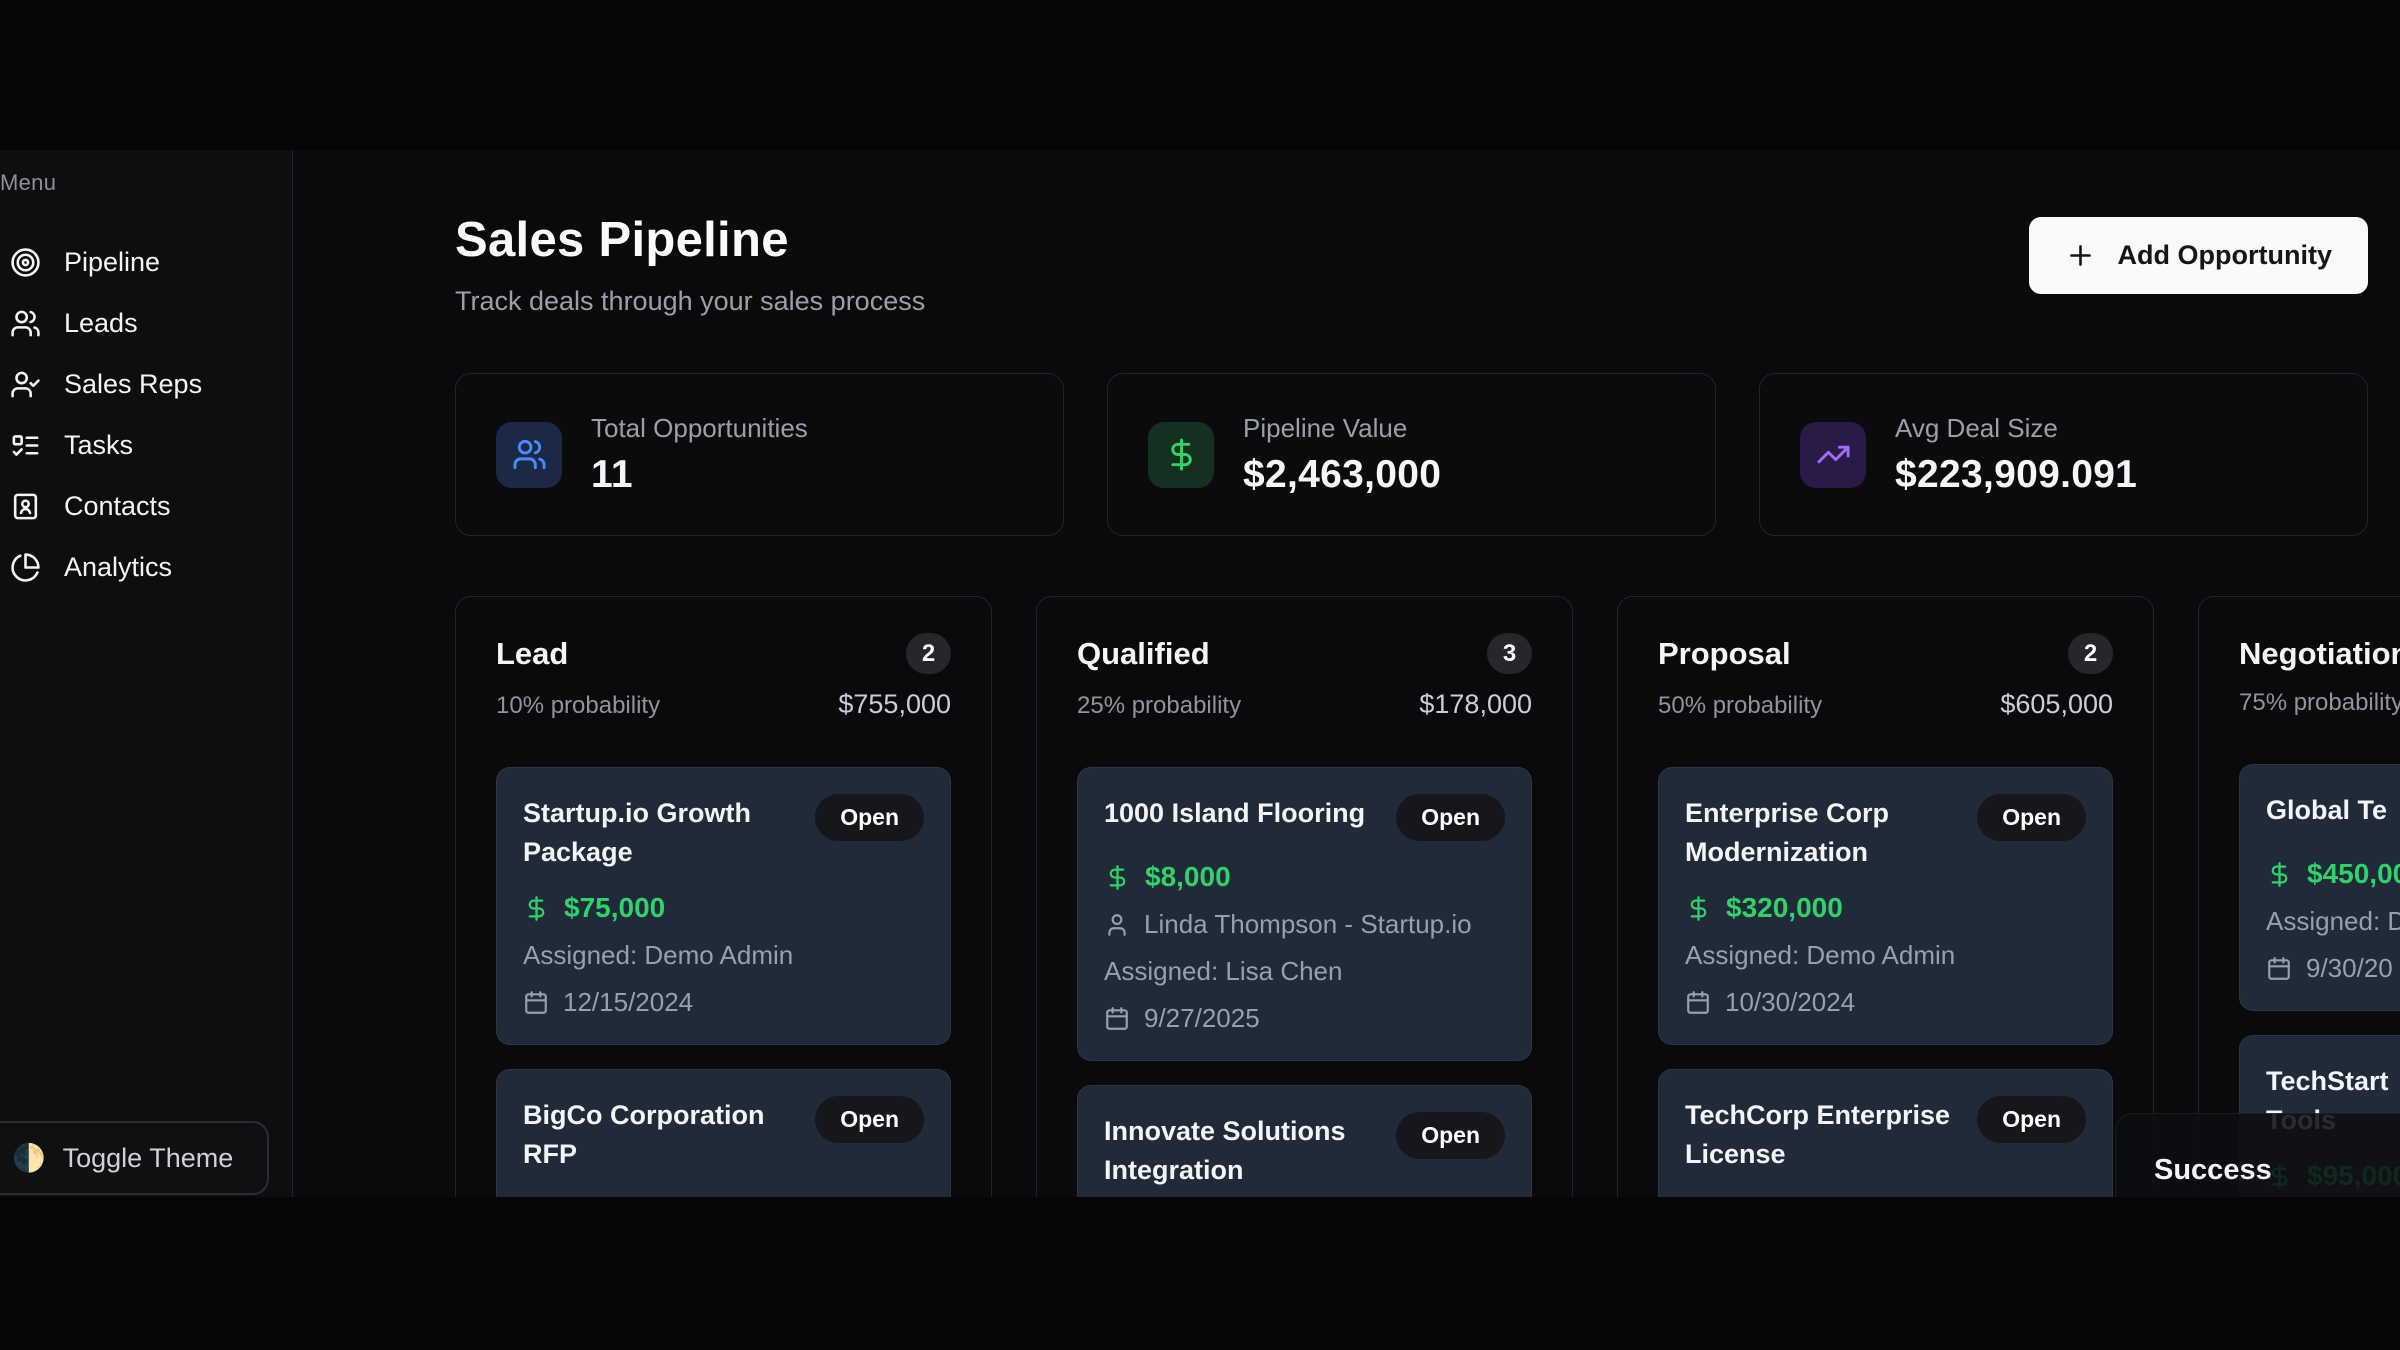 The height and width of the screenshot is (1350, 2400). What do you see at coordinates (723, 653) in the screenshot?
I see `column-header-row: Lead 2` at bounding box center [723, 653].